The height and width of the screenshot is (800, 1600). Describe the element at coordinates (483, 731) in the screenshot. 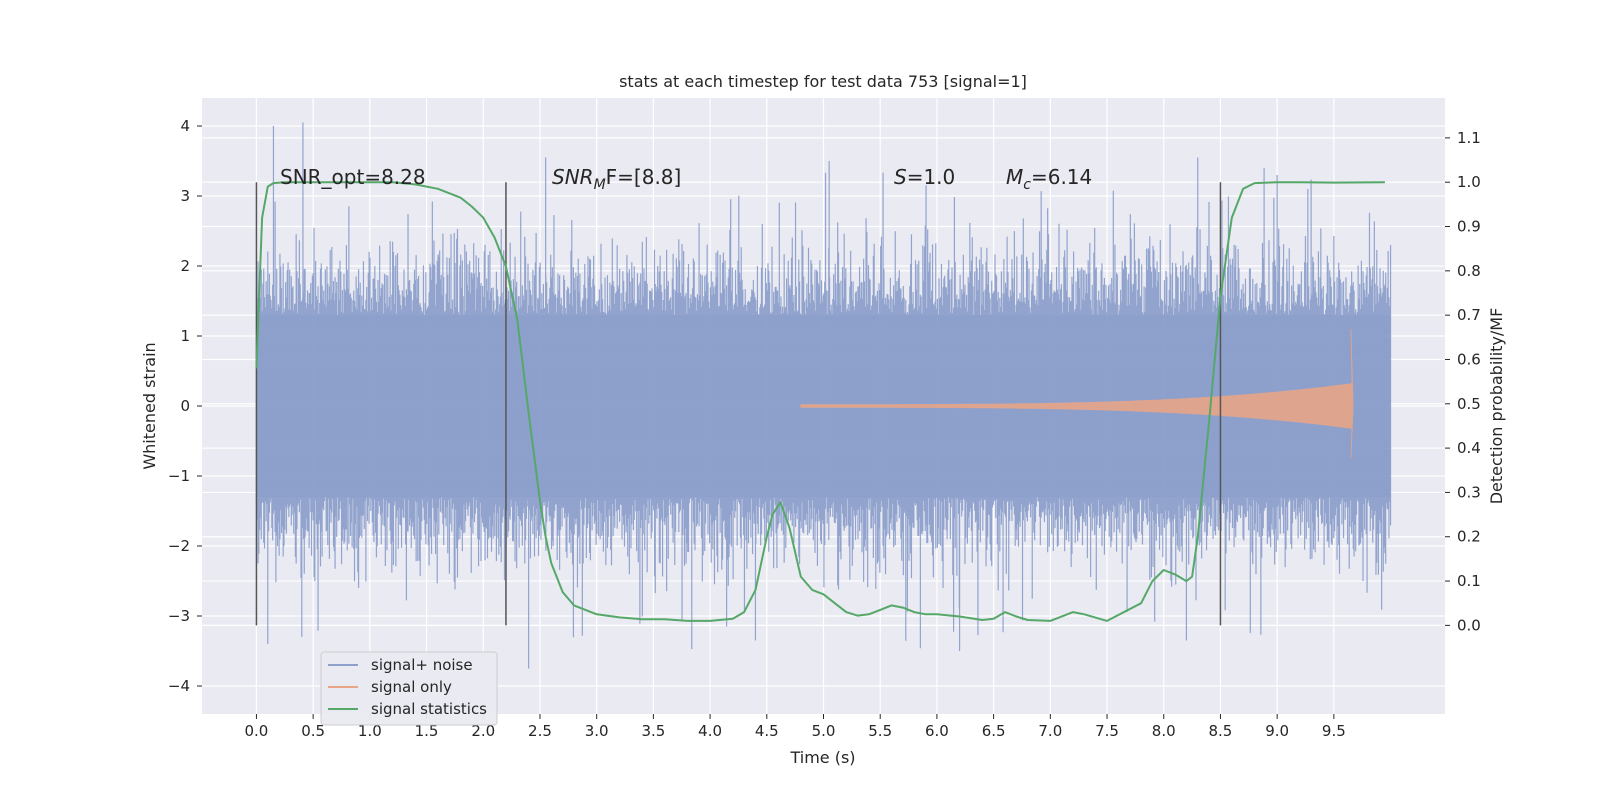

I see `x-tick-label: 2.0` at that location.